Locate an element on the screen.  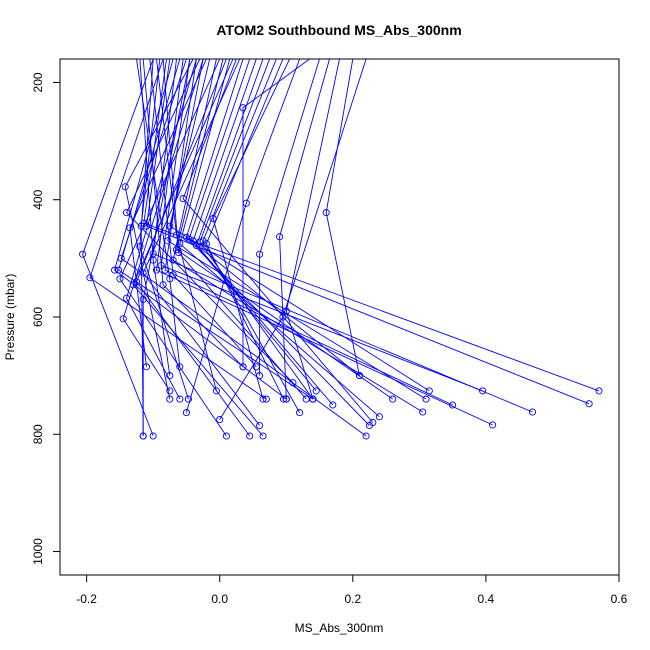
x-tick-label: 0.4 is located at coordinates (486, 599).